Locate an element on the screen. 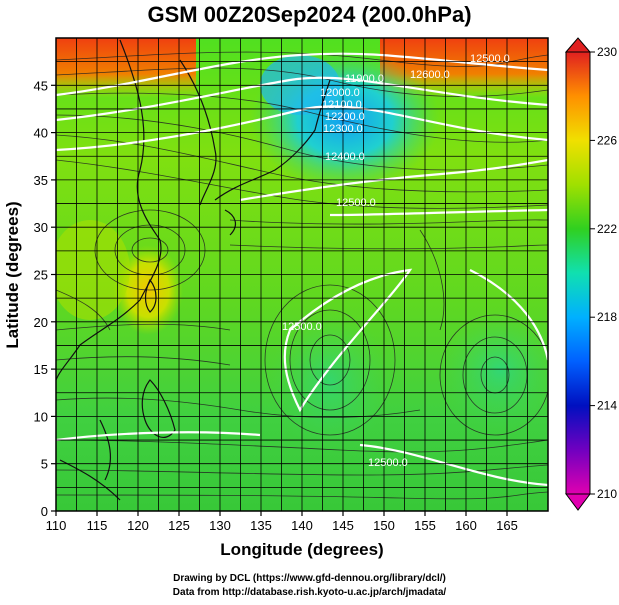 This screenshot has width=619, height=605. chart-title: GSM 00Z20Sep2024 (200.0hPa) is located at coordinates (309, 14).